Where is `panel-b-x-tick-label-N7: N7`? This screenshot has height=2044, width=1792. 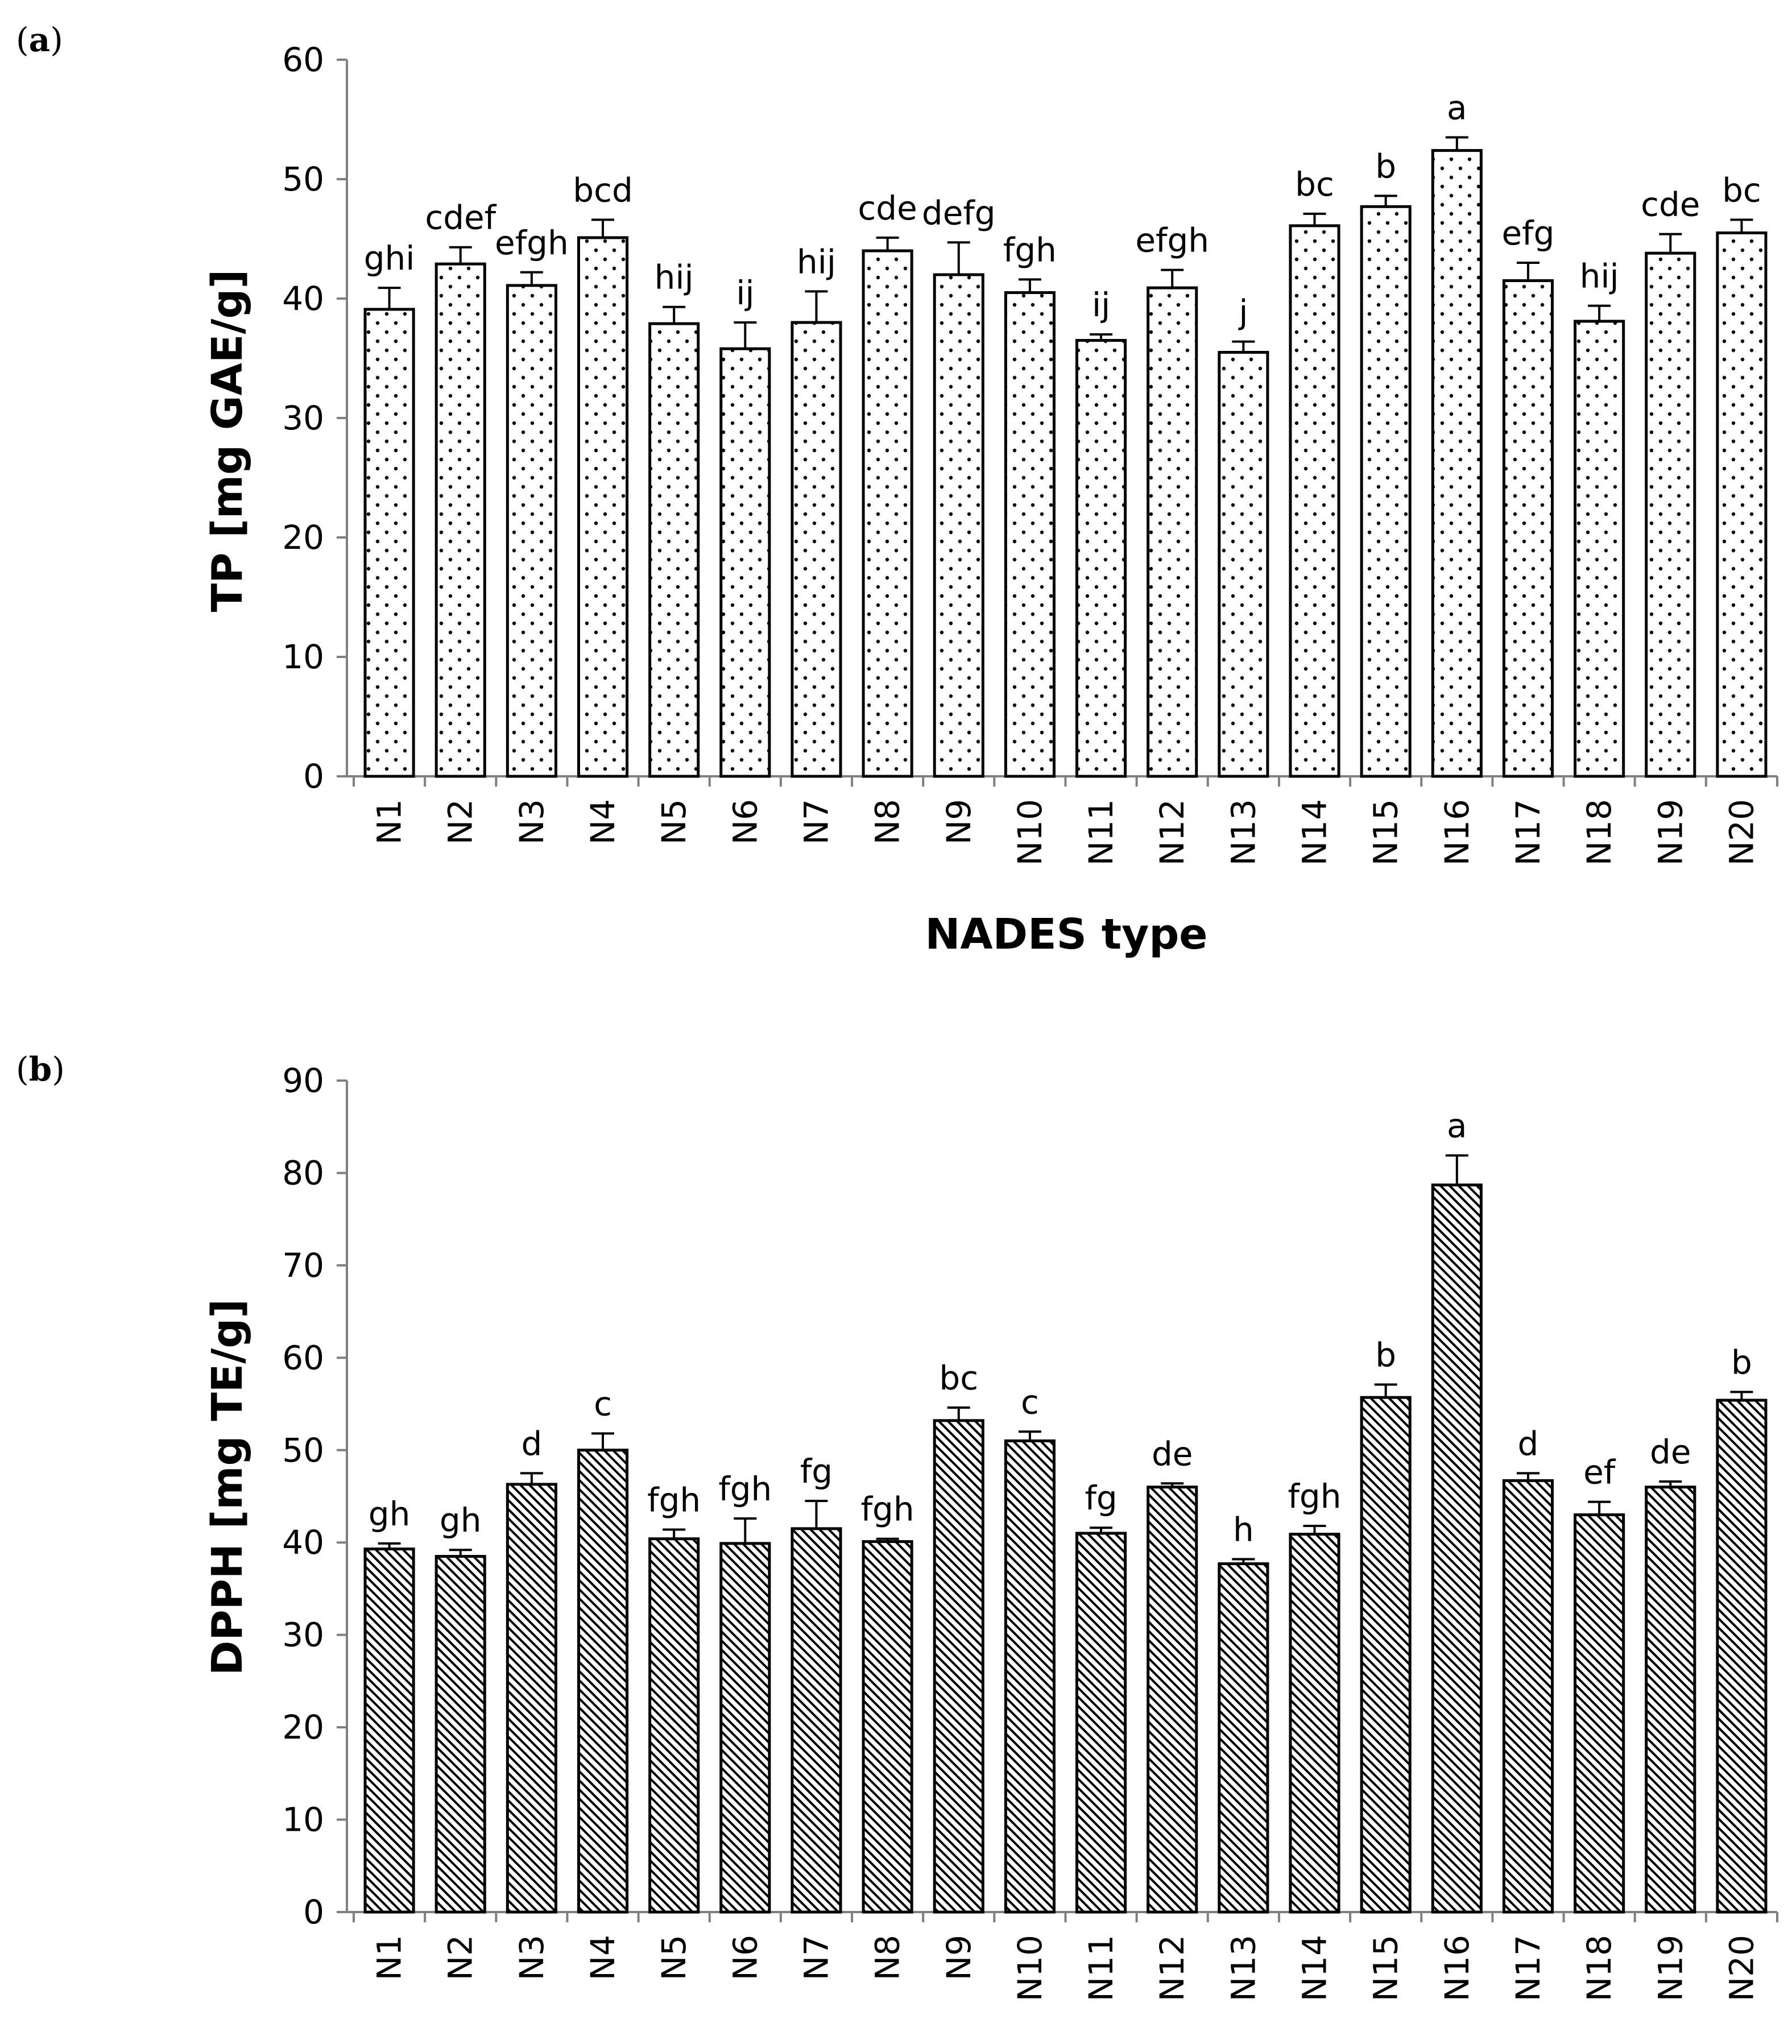
panel-b-x-tick-label-N7: N7 is located at coordinates (816, 1957).